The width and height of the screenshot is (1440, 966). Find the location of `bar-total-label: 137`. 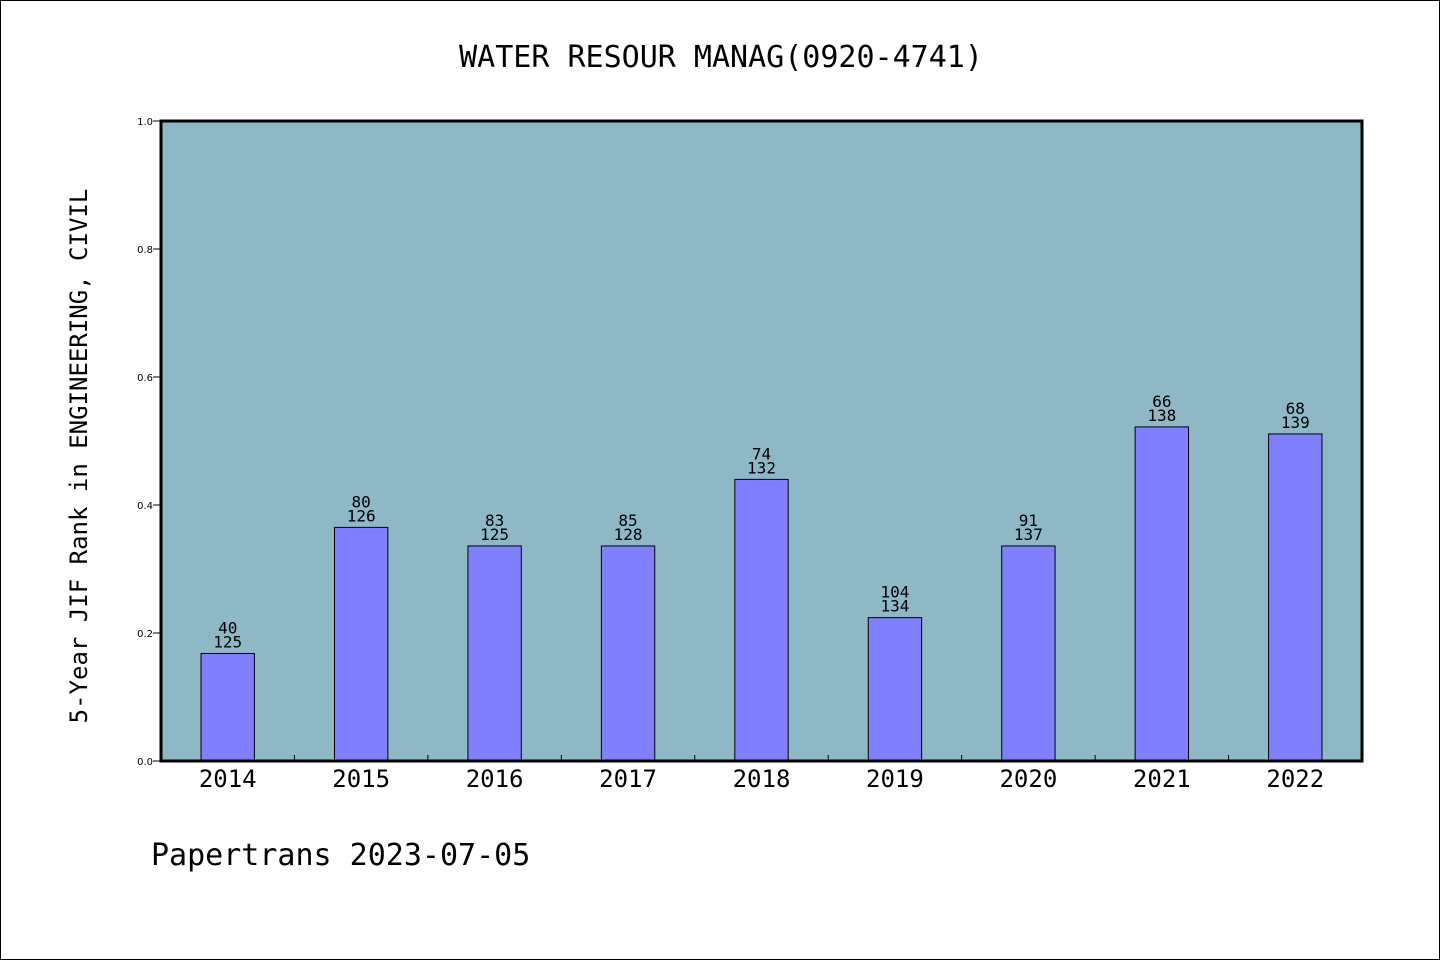

bar-total-label: 137 is located at coordinates (1028, 534).